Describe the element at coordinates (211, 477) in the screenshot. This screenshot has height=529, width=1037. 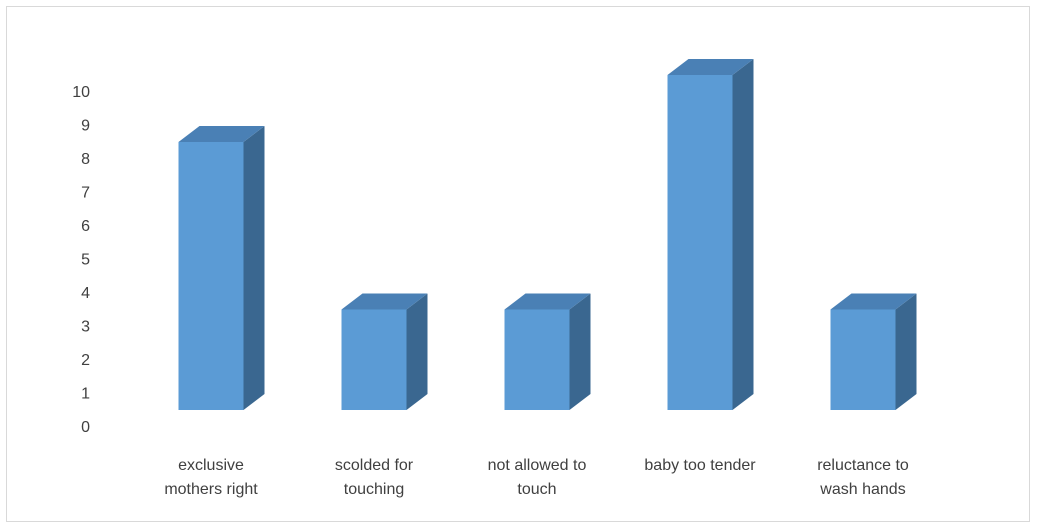
I see `x-category-label: exclusive mothers right` at that location.